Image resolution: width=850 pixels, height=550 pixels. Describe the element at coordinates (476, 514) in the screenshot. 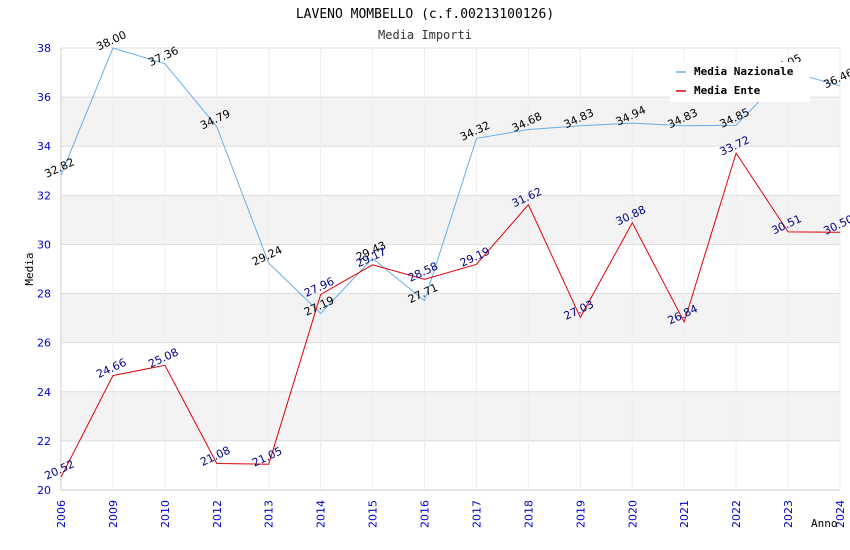

I see `x-tick-label: 2017` at that location.